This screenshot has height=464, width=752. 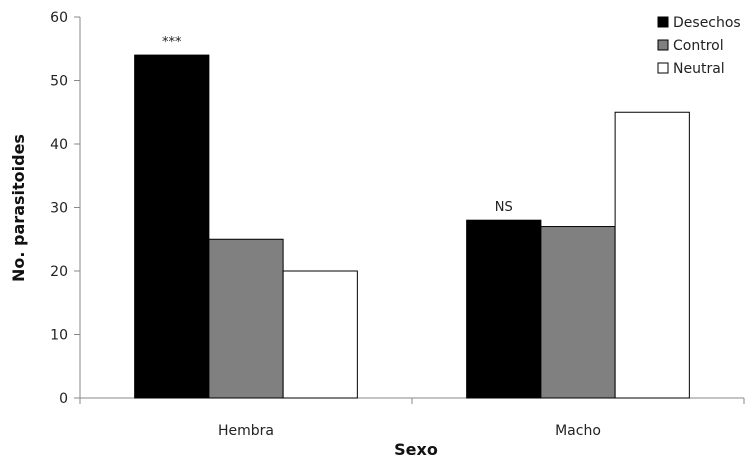 I want to click on x-tick-label: Macho, so click(x=578, y=431).